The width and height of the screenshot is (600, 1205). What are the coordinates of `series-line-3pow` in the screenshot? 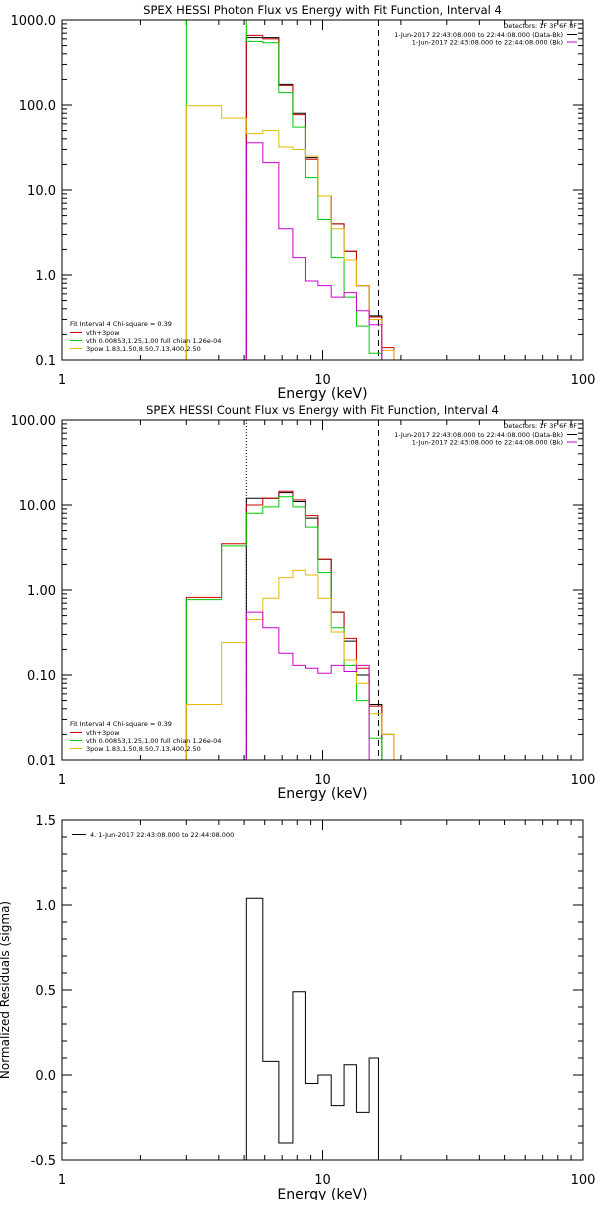 It's located at (290, 232).